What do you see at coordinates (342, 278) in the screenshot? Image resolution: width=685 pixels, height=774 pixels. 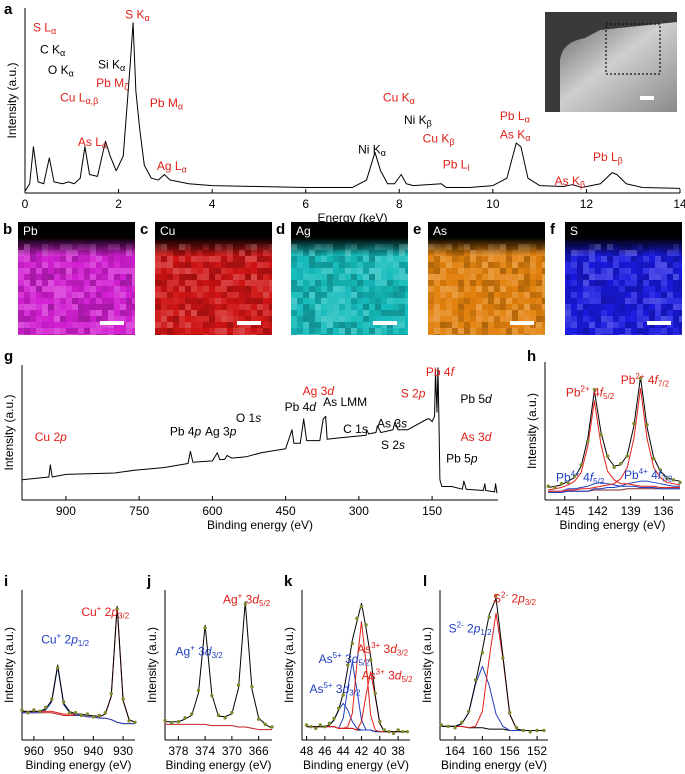 I see `element-map: Agd` at bounding box center [342, 278].